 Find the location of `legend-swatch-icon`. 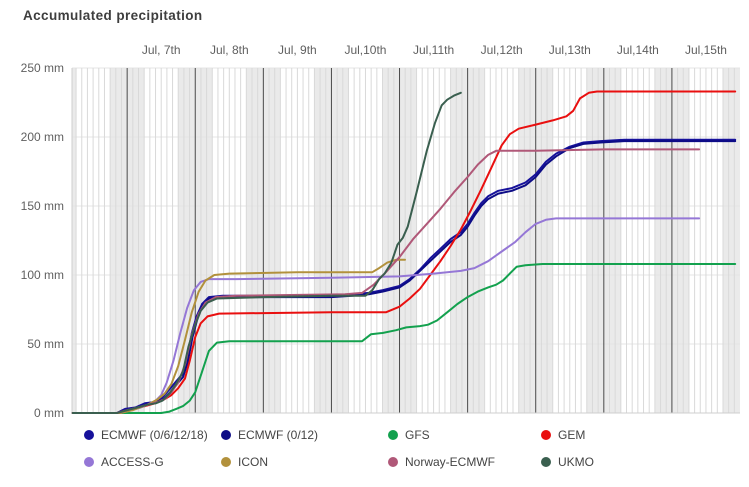

legend-swatch-icon is located at coordinates (226, 461).